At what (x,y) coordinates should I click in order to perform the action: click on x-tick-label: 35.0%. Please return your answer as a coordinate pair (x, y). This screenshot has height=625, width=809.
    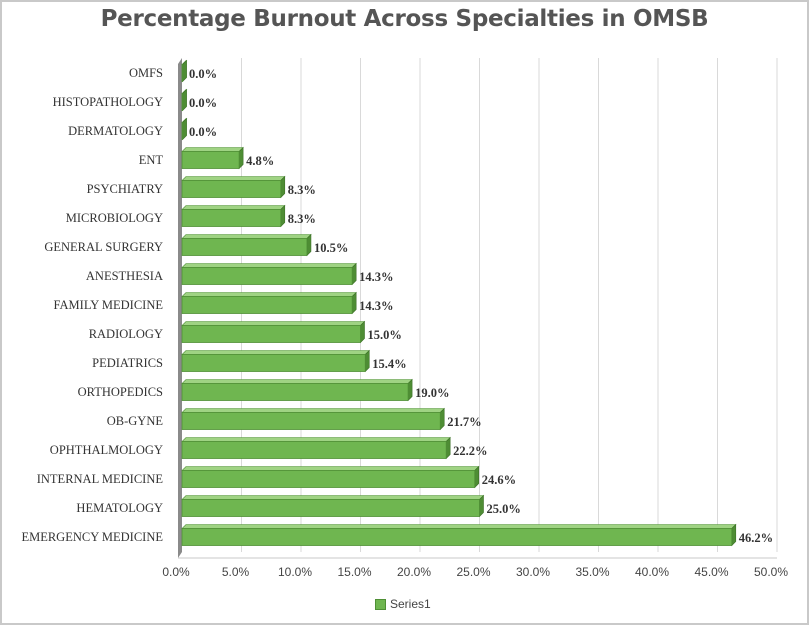
    Looking at the image, I should click on (592, 572).